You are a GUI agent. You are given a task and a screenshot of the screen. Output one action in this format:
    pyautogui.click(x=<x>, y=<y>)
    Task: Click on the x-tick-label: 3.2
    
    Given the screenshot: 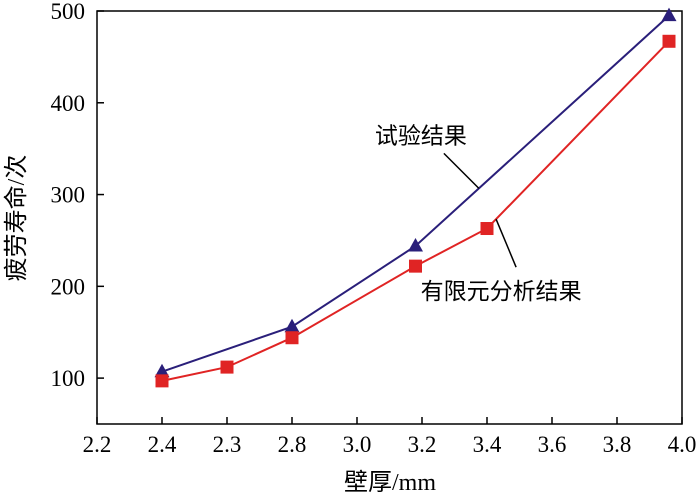 What is the action you would take?
    pyautogui.click(x=422, y=444)
    